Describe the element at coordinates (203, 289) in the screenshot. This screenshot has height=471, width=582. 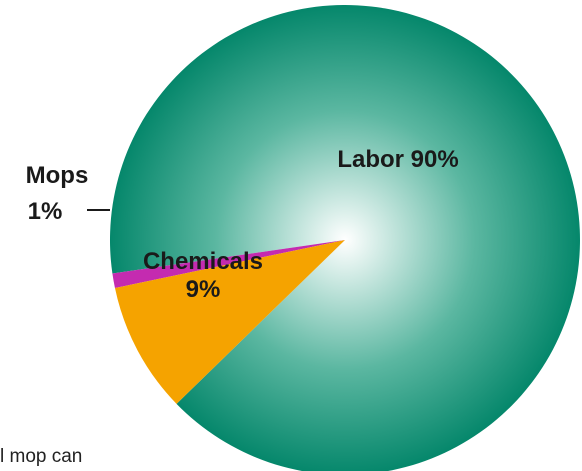
I see `label-chemicals-value: 9%` at that location.